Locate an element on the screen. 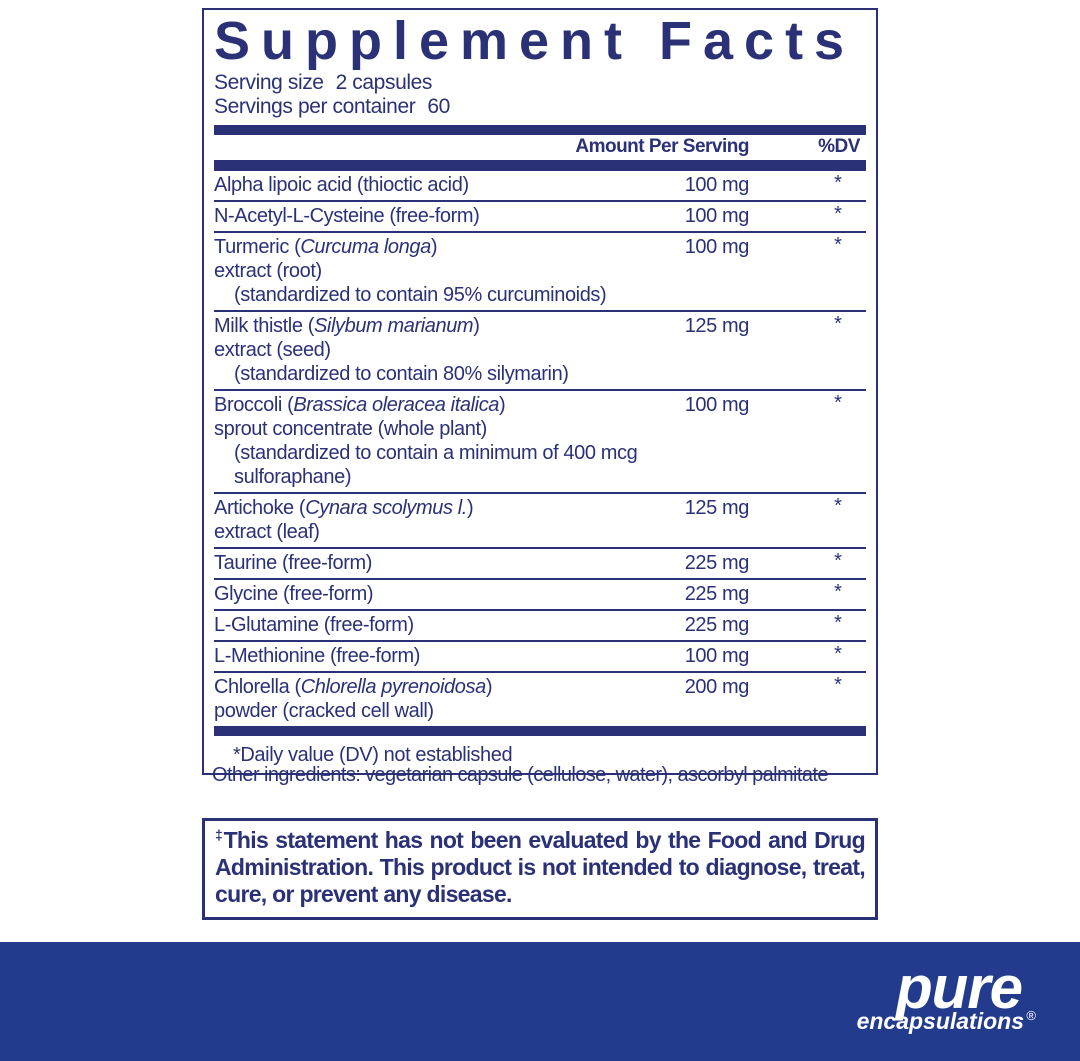 The height and width of the screenshot is (1061, 1080). ingredient-row: Taurine (free-form) 225 mg * is located at coordinates (540, 562).